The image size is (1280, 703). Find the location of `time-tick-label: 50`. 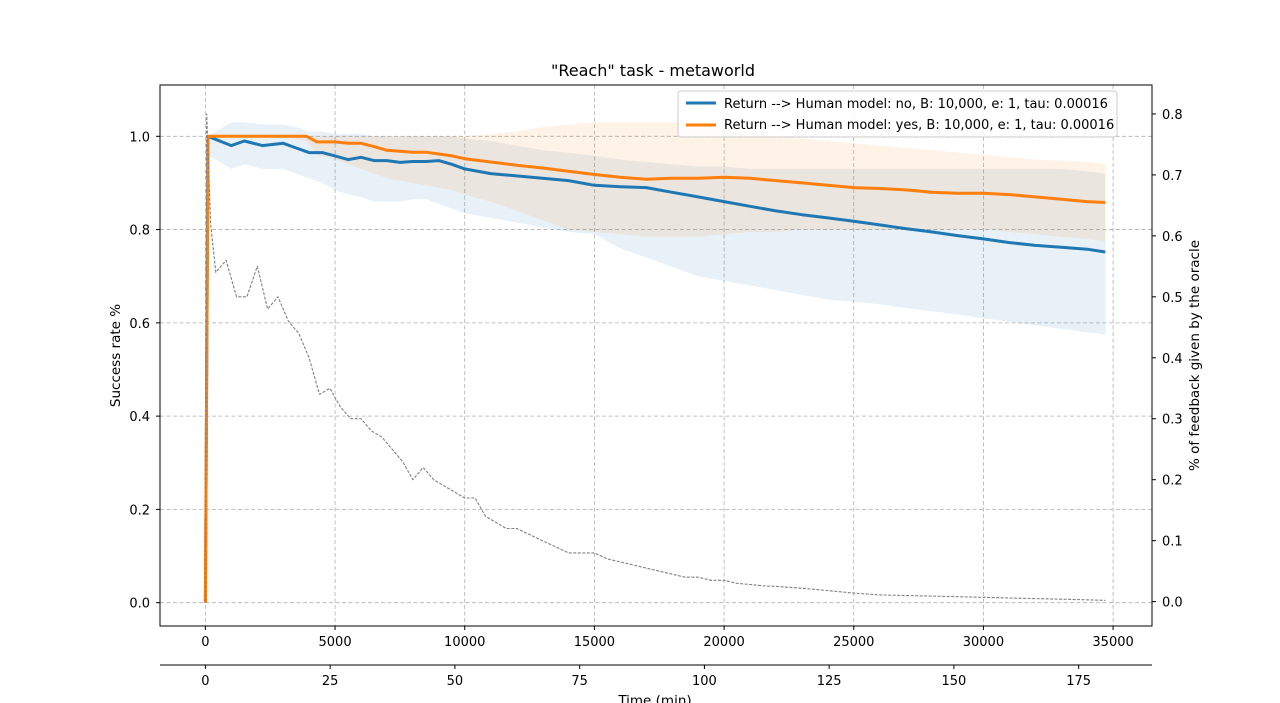

time-tick-label: 50 is located at coordinates (455, 681).